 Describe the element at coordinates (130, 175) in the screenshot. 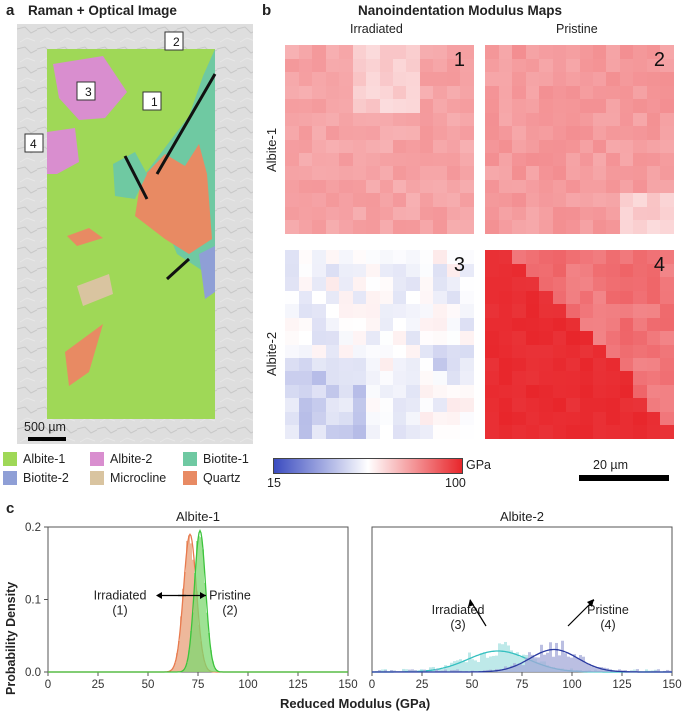

I see `biotite-1-patch` at that location.